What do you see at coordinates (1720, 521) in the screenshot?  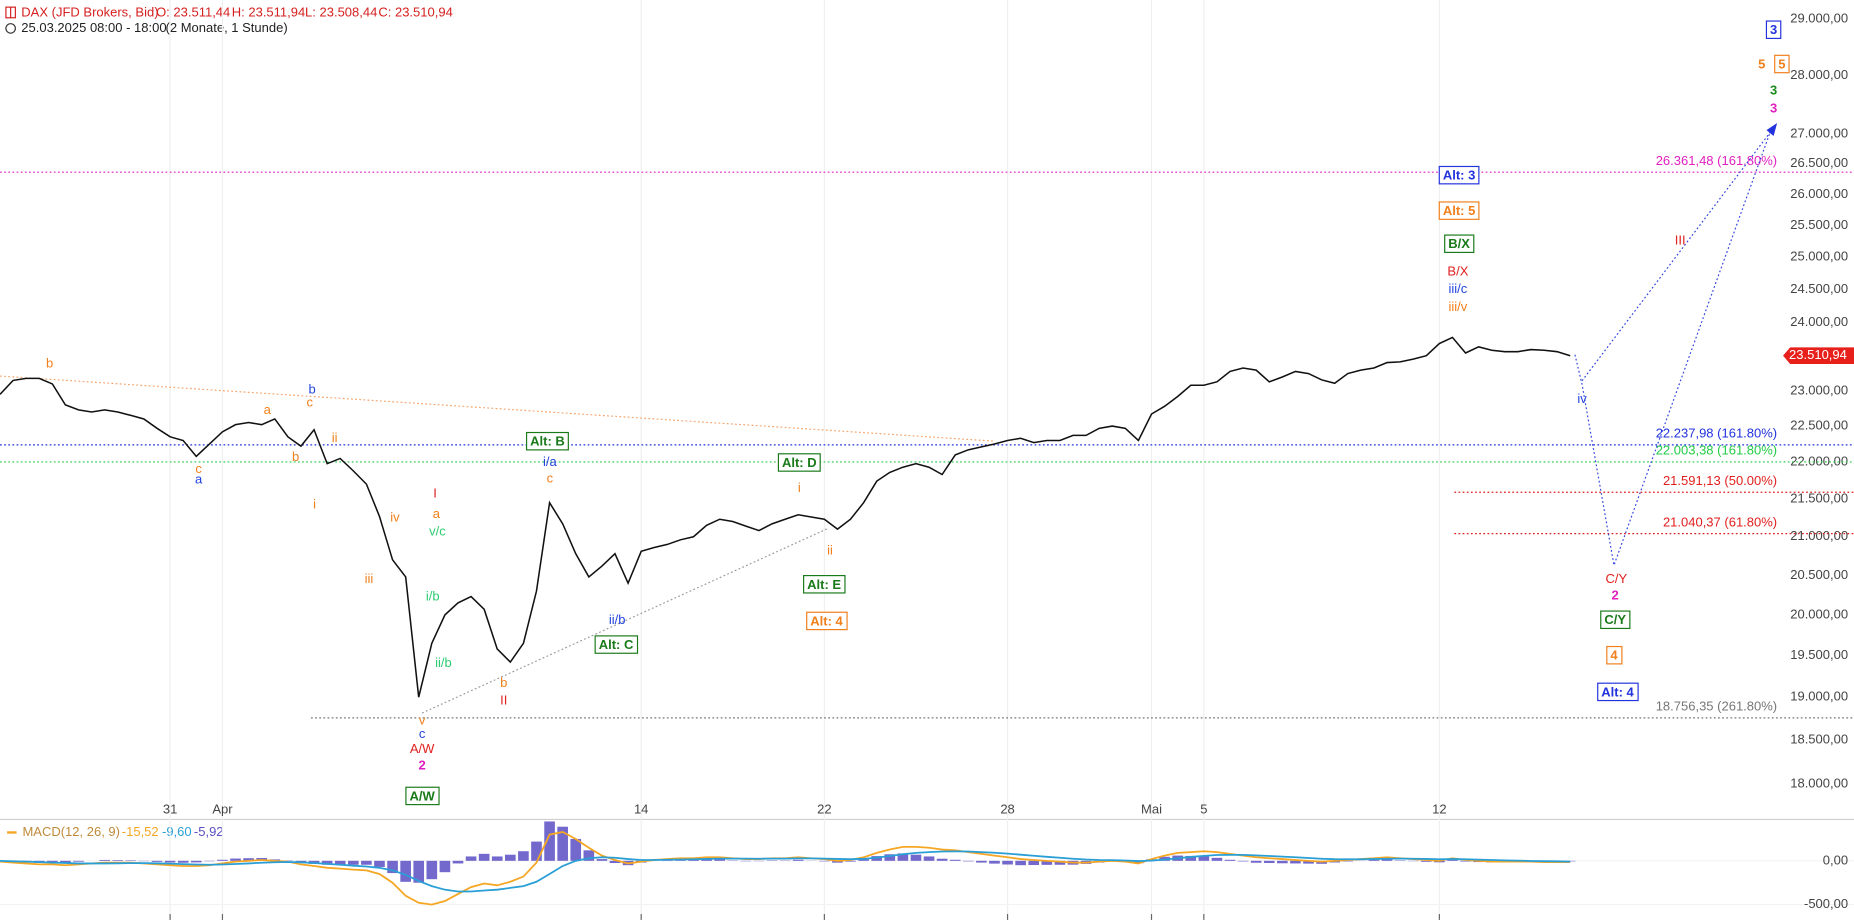 I see `level-label: 21.040,37 (61.80%)` at bounding box center [1720, 521].